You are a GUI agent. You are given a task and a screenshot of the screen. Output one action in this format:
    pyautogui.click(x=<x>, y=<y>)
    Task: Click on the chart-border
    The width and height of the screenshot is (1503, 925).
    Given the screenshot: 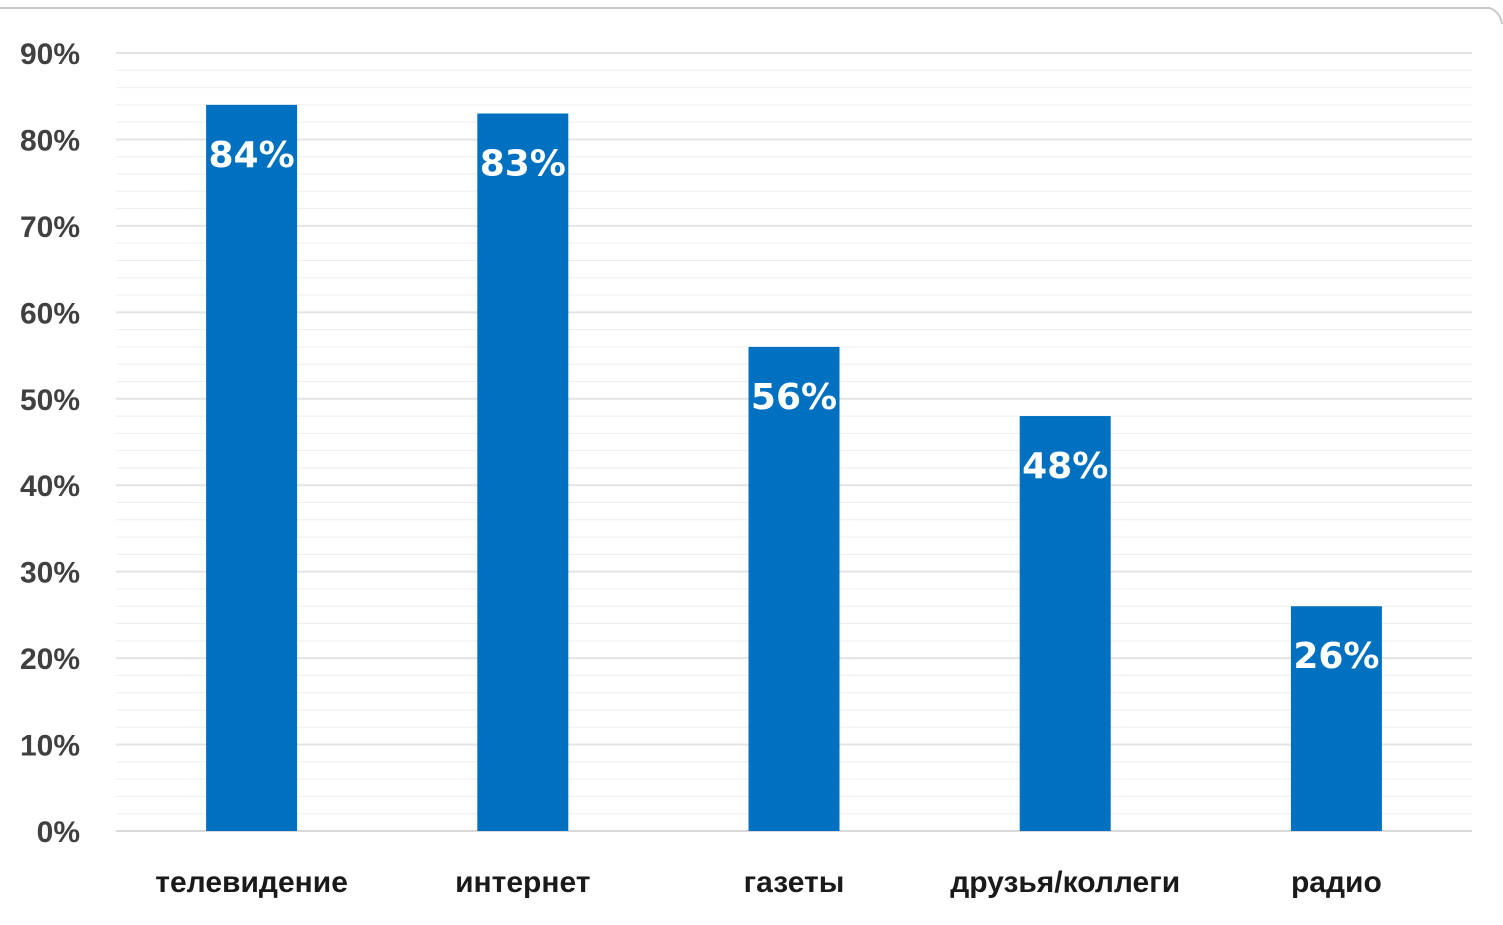 What is the action you would take?
    pyautogui.click(x=751, y=16)
    